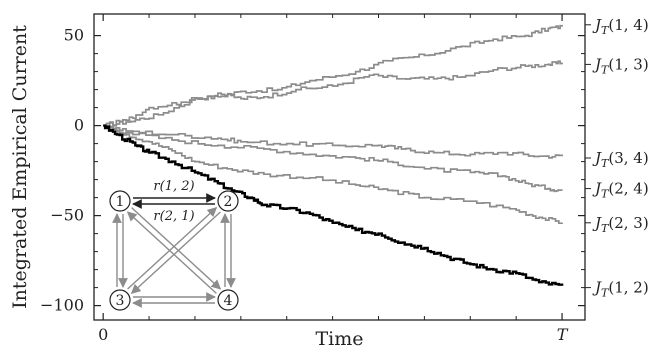 Image resolution: width=670 pixels, height=352 pixels. What do you see at coordinates (620, 224) in the screenshot?
I see `series-end-label: JT(2, 3)` at bounding box center [620, 224].